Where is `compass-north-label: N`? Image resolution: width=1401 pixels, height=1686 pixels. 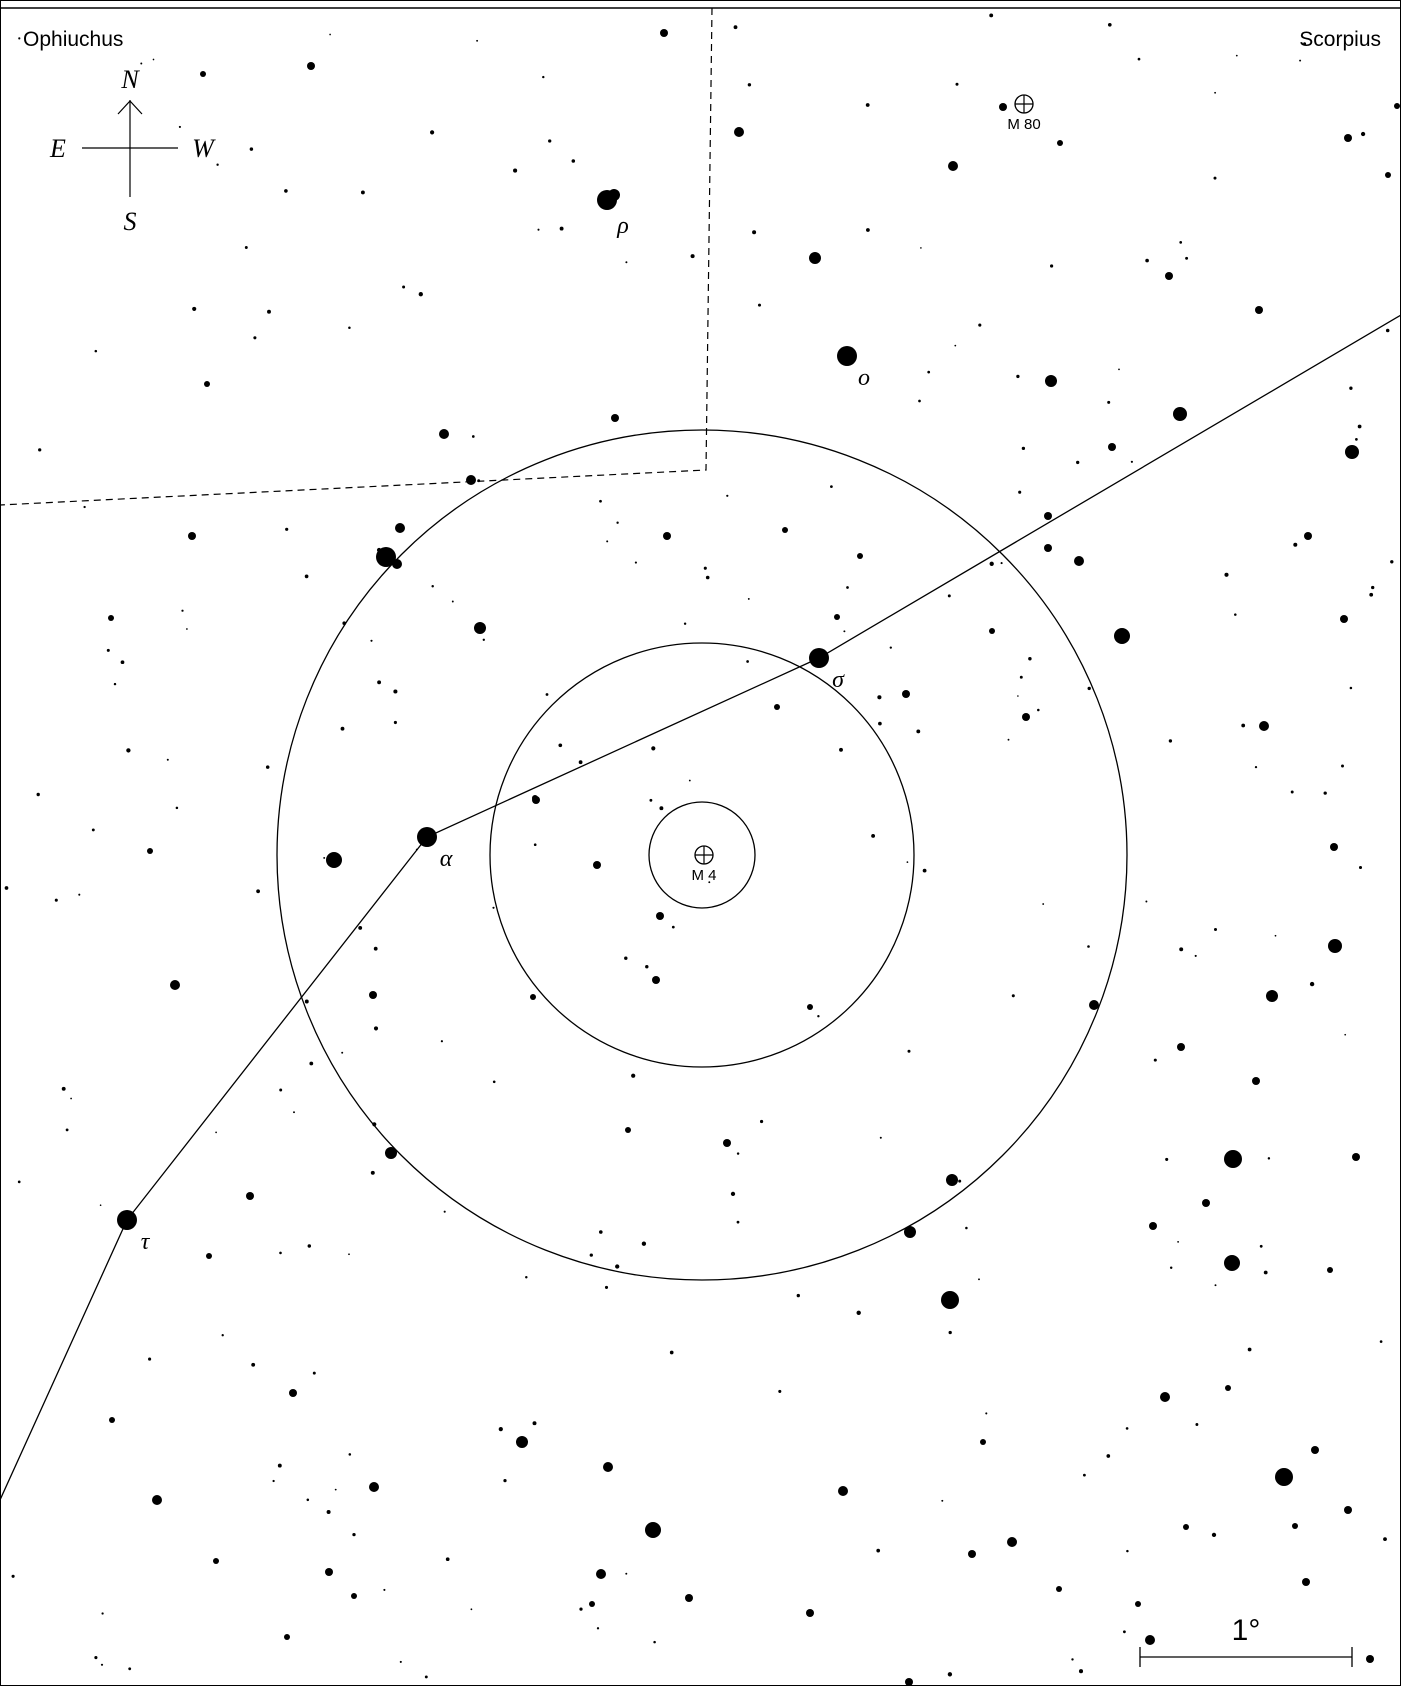 compass-north-label: N is located at coordinates (130, 79).